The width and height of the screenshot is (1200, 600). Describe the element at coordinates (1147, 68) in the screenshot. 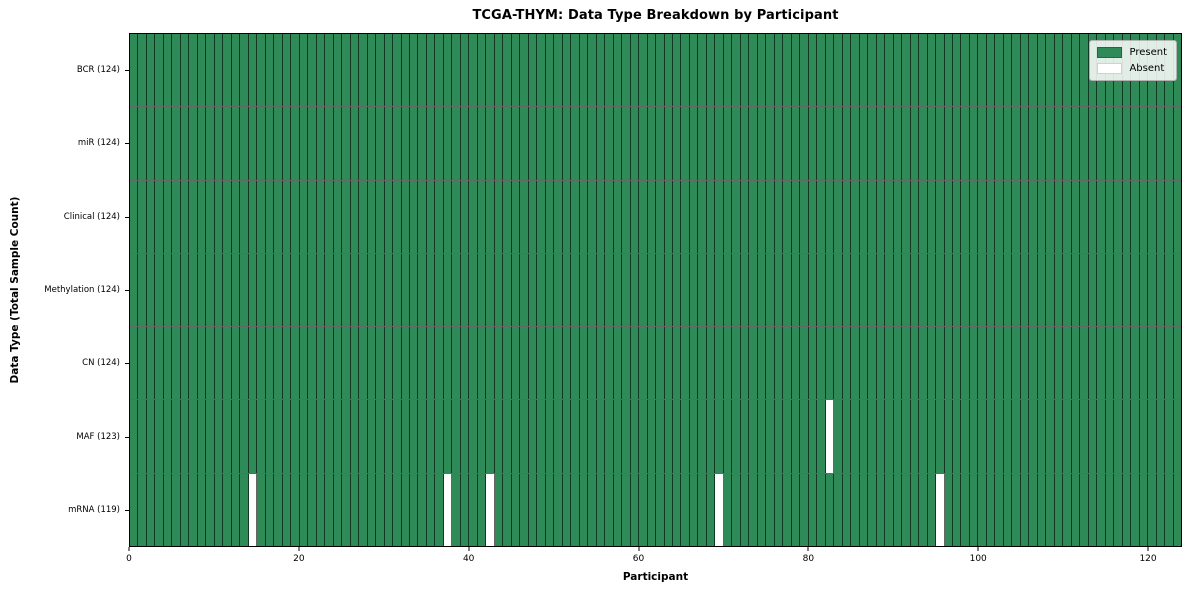

I see `legend-absent-label: Absent` at that location.